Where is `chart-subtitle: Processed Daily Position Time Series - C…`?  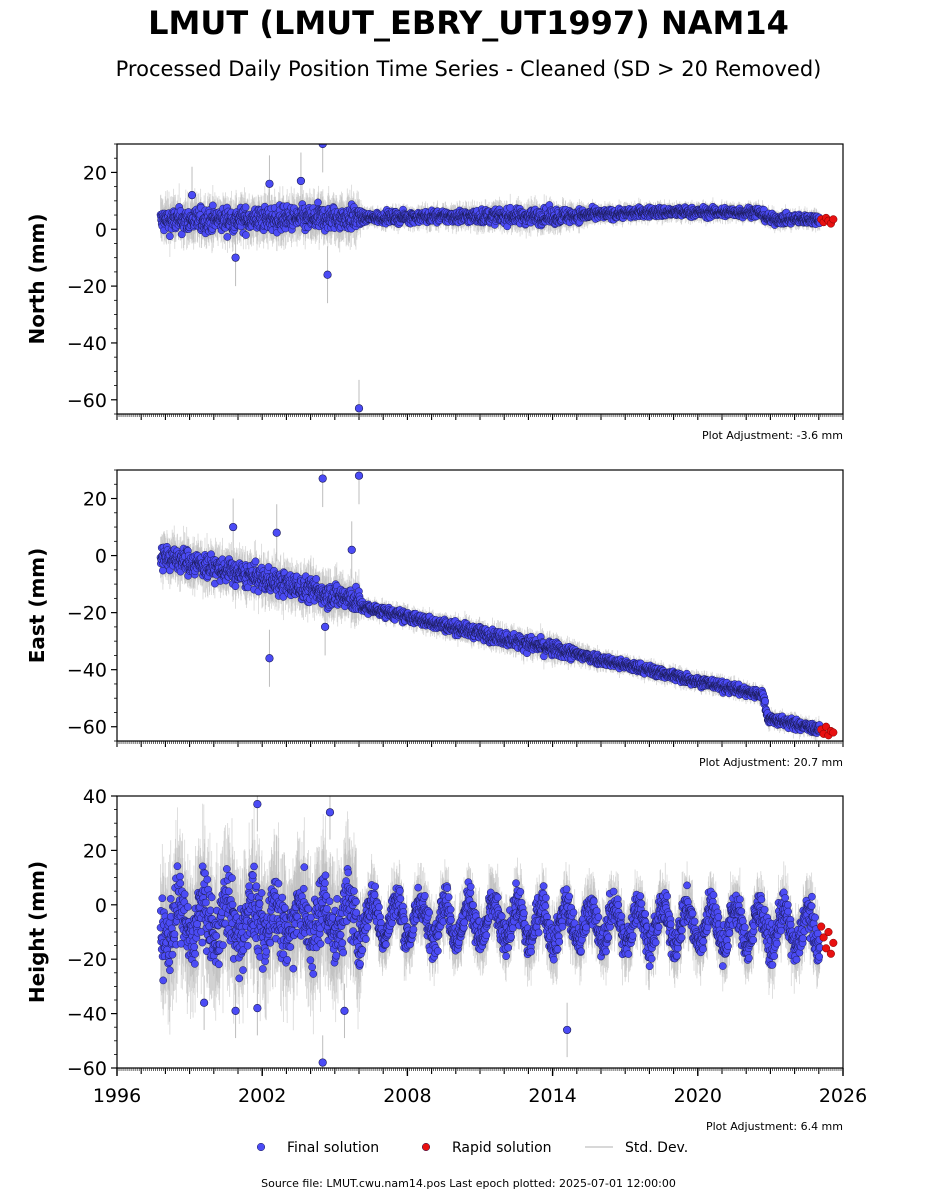 chart-subtitle: Processed Daily Position Time Series - C… is located at coordinates (468, 69).